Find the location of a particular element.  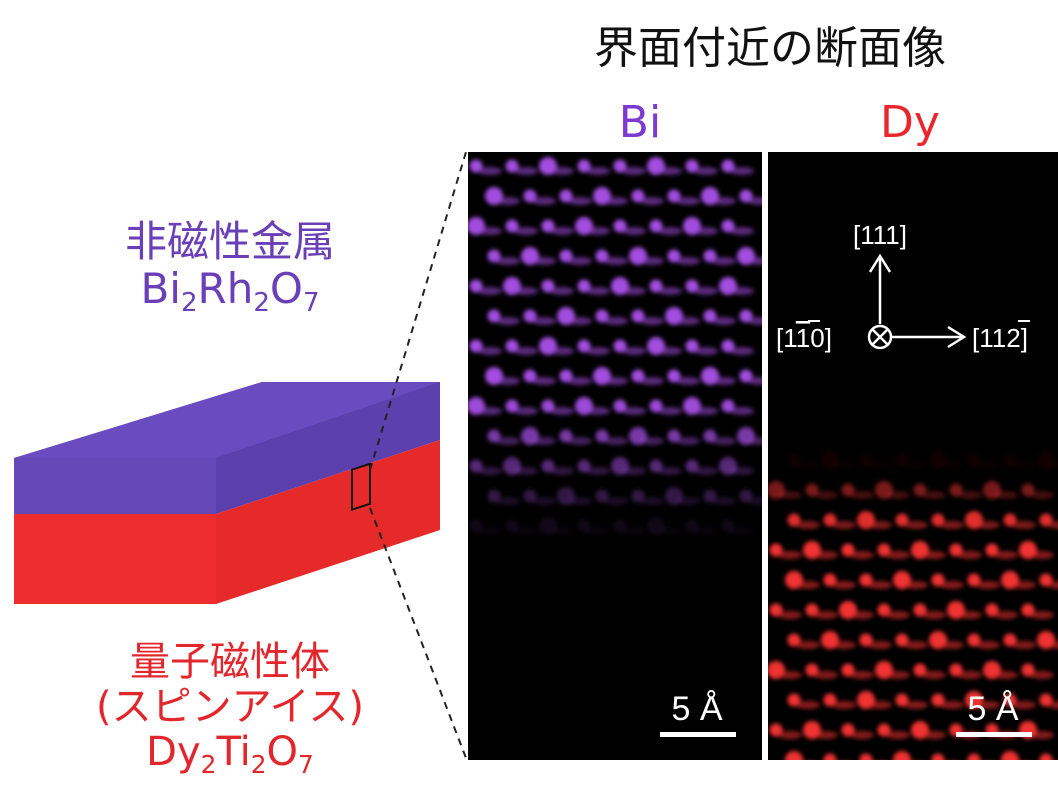

zoom-line-bottom is located at coordinates (418, 633).